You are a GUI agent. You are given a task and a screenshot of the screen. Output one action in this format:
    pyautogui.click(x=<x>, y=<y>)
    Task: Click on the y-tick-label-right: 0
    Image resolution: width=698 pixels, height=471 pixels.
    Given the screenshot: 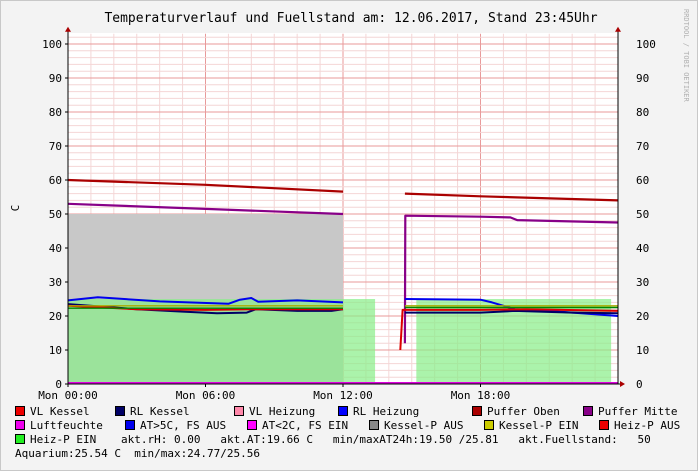 What is the action you would take?
    pyautogui.click(x=639, y=384)
    